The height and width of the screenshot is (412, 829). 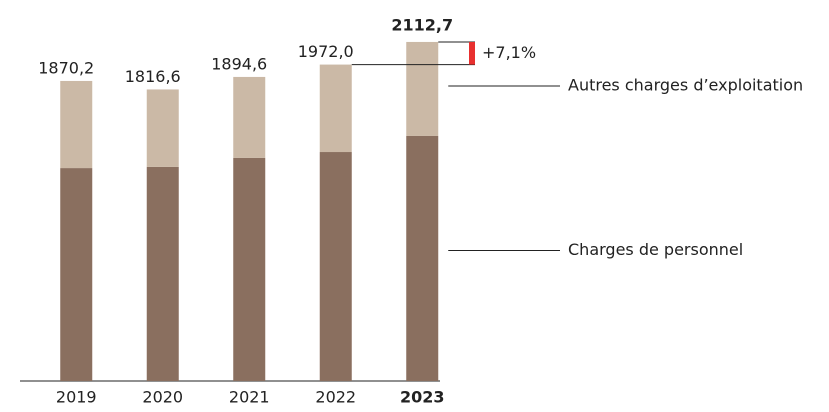 I want to click on total-label: 1870,2, so click(x=66, y=67).